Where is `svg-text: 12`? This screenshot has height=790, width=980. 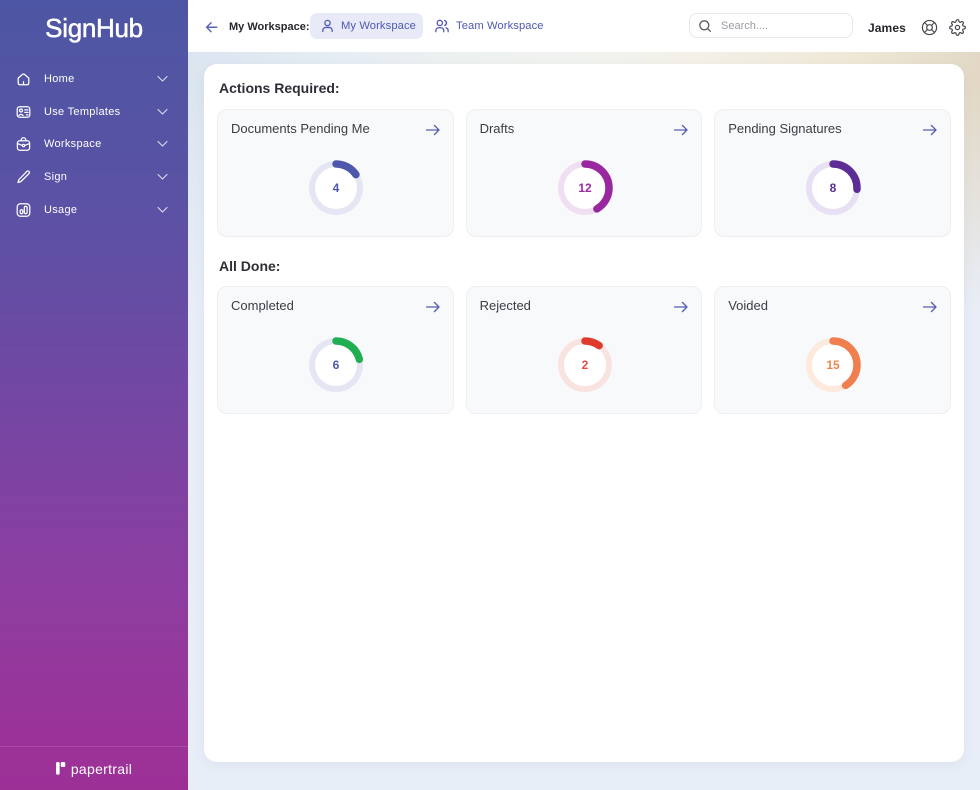 svg-text: 12 is located at coordinates (585, 188).